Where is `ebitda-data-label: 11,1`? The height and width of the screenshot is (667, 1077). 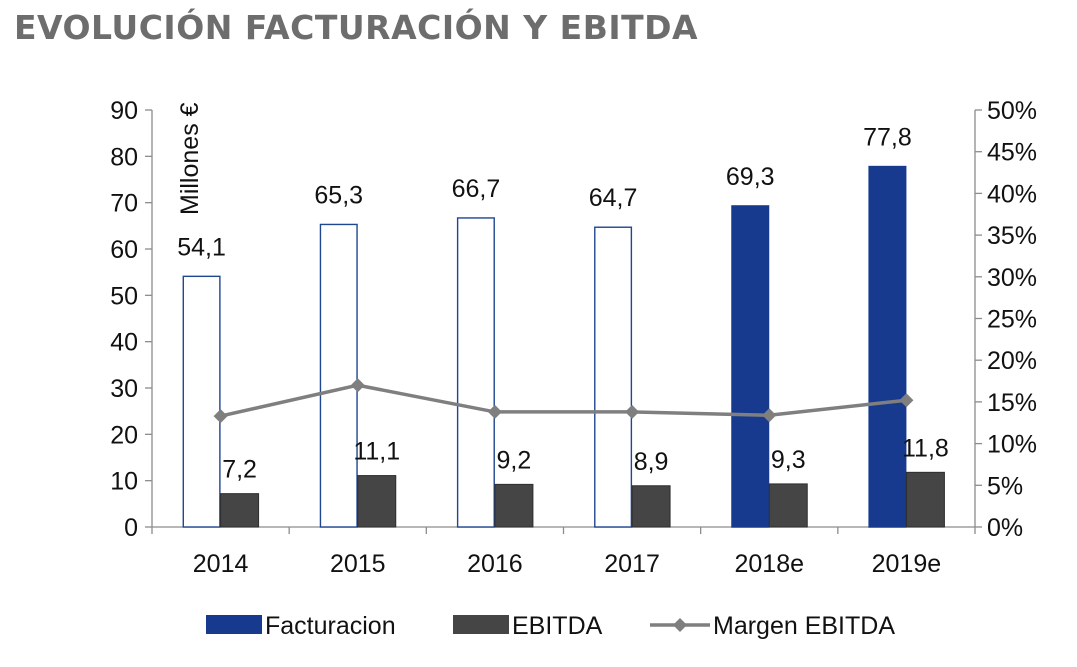 ebitda-data-label: 11,1 is located at coordinates (376, 452).